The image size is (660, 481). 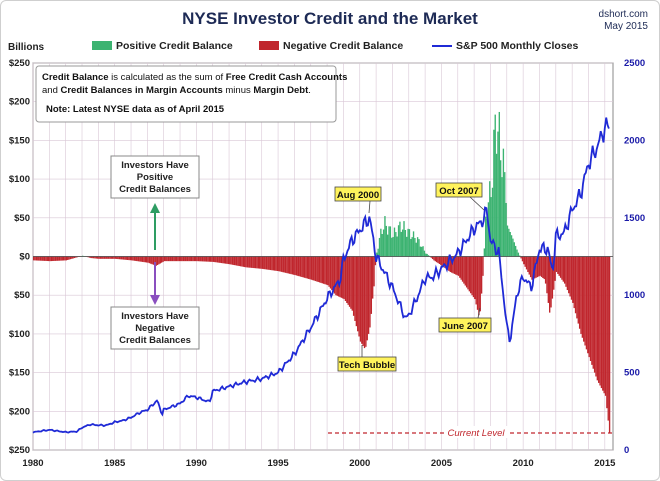 I want to click on x-tick-label: 1985, so click(x=115, y=463).